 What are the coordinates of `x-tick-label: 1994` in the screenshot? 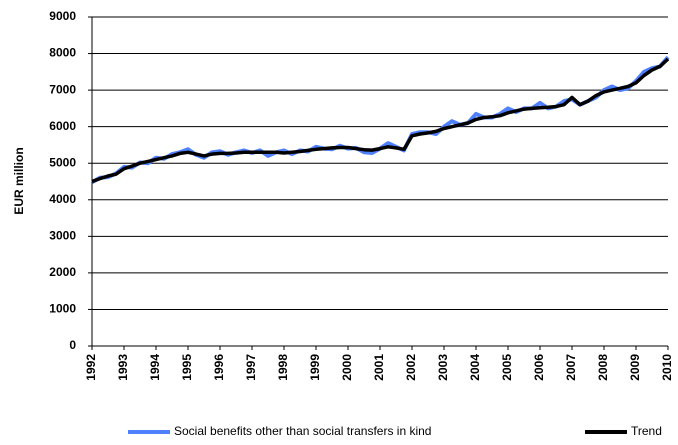 It's located at (155, 367).